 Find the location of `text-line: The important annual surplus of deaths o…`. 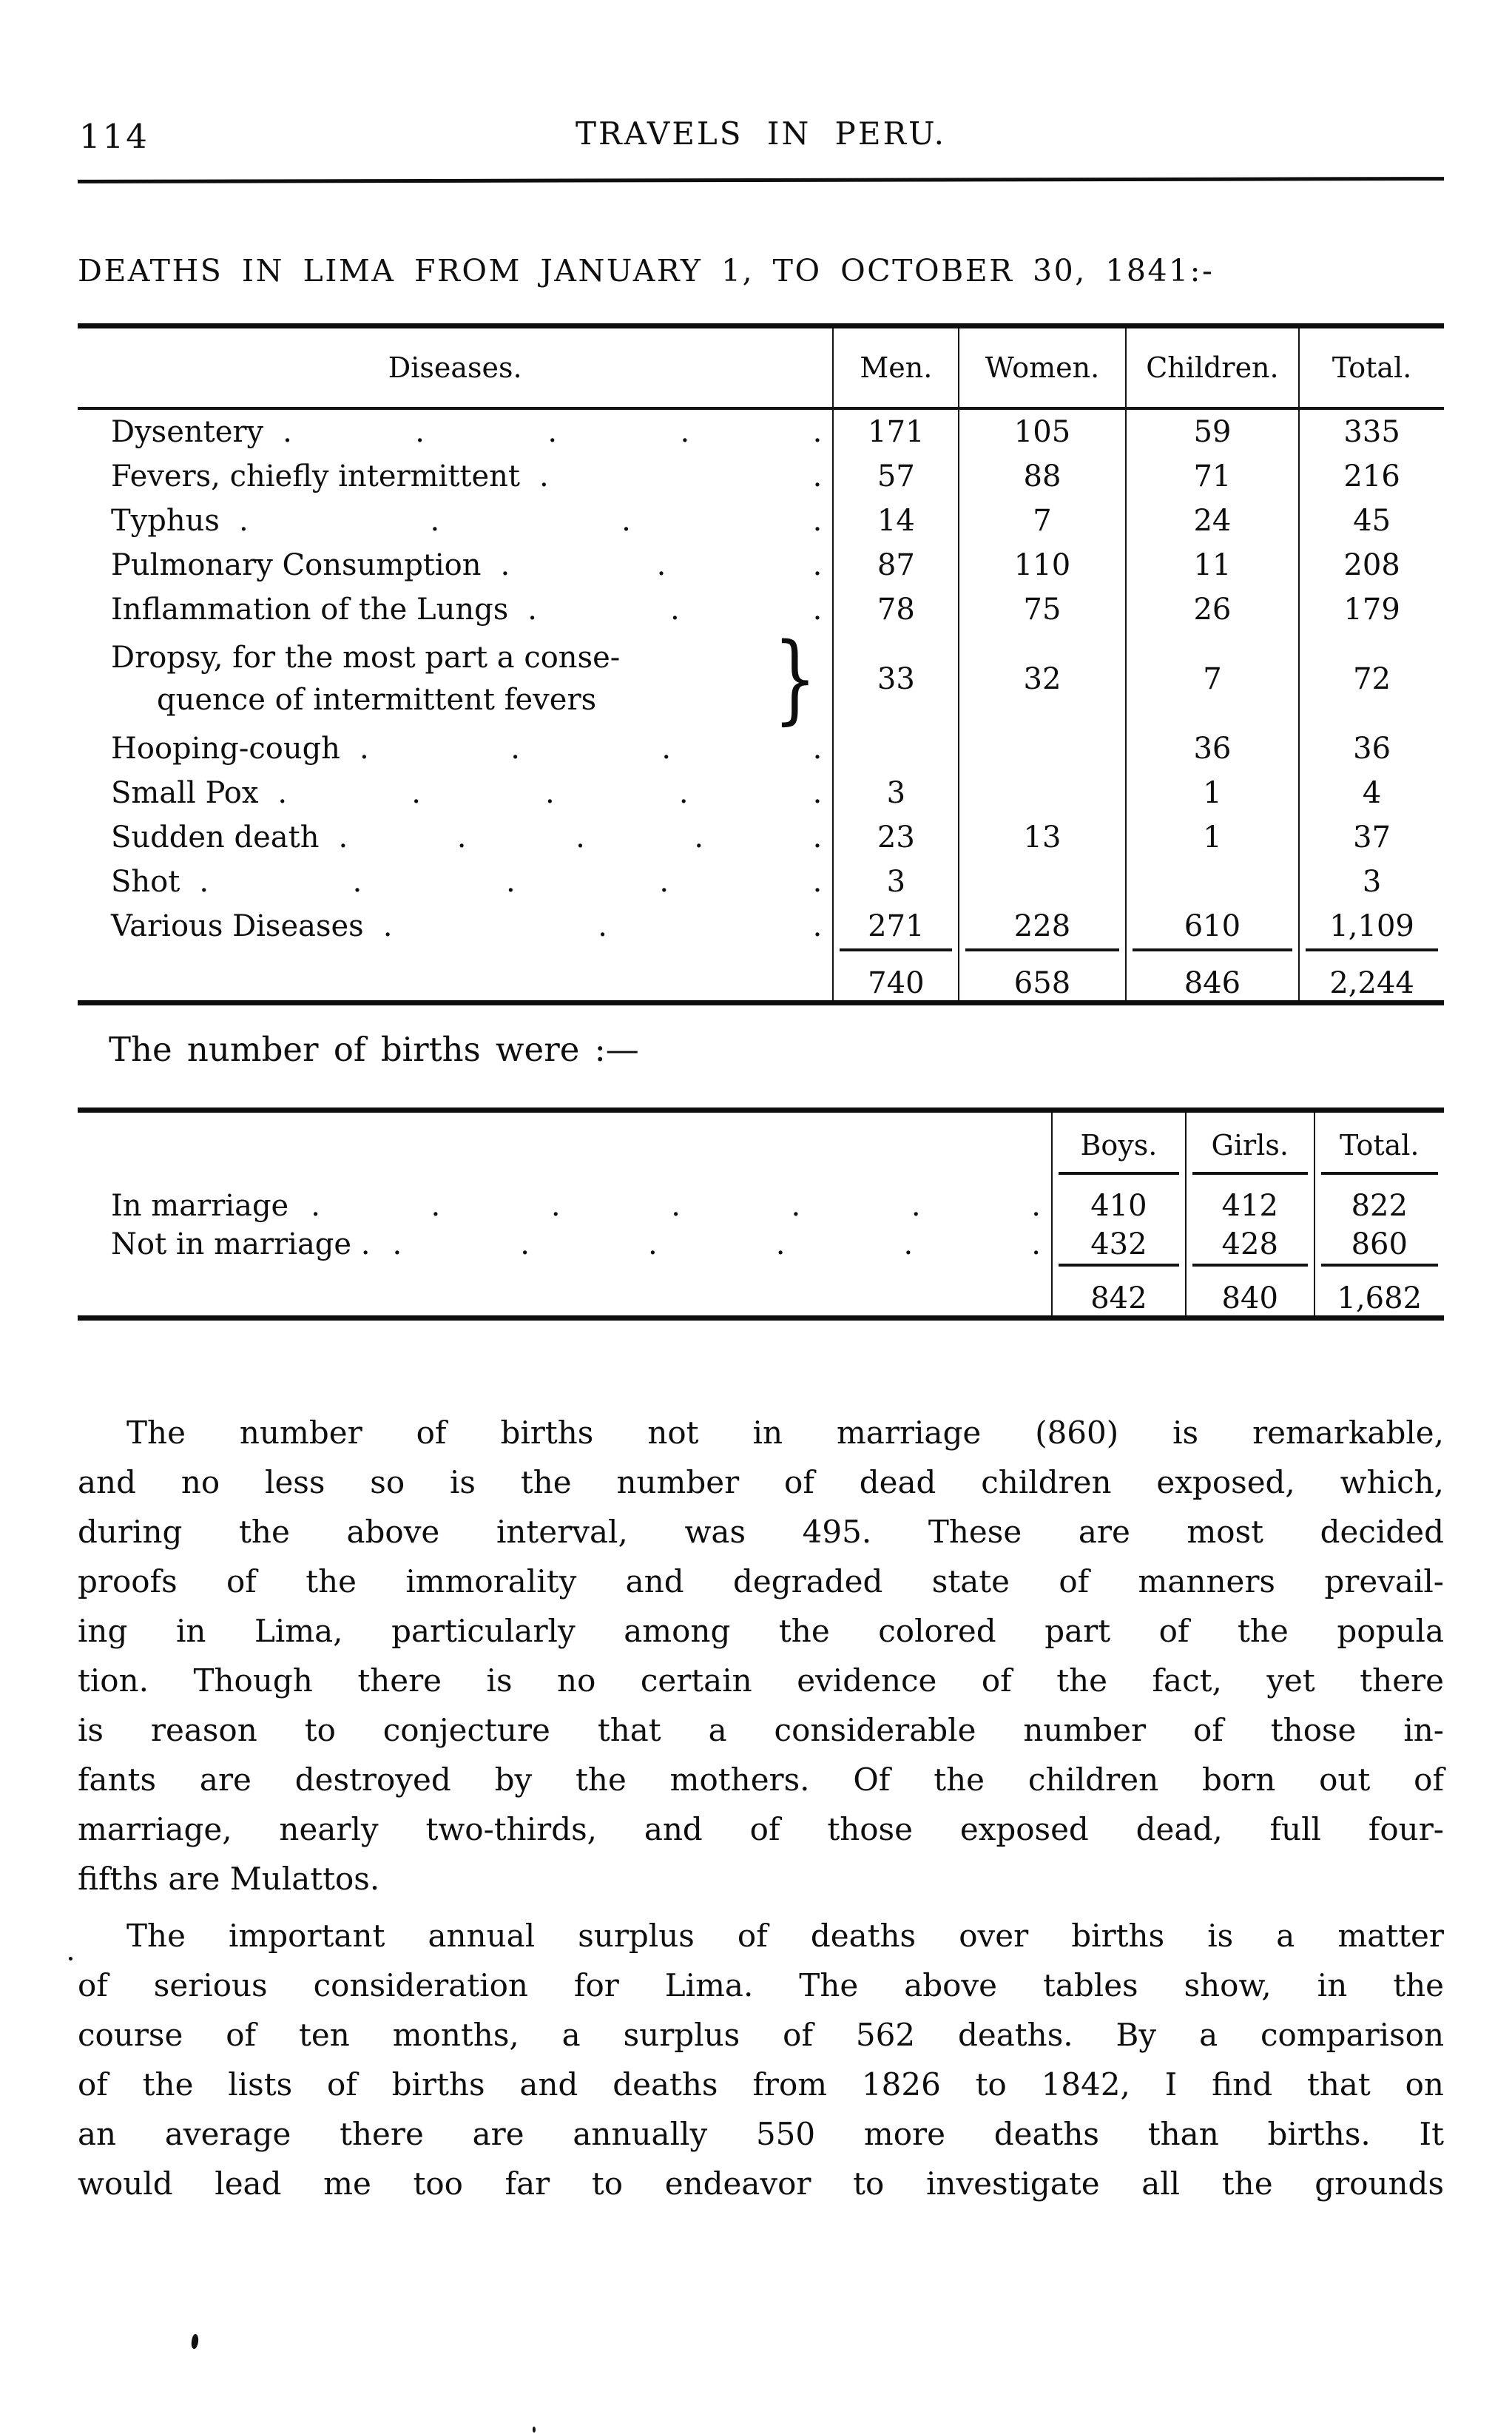

text-line: The important annual surplus of deaths o… is located at coordinates (785, 1936).